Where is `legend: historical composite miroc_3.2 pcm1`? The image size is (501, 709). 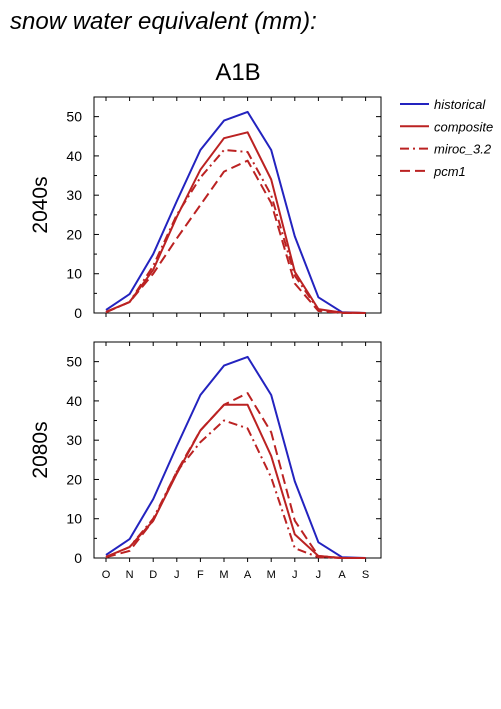 legend: historical composite miroc_3.2 pcm1 is located at coordinates (446, 138).